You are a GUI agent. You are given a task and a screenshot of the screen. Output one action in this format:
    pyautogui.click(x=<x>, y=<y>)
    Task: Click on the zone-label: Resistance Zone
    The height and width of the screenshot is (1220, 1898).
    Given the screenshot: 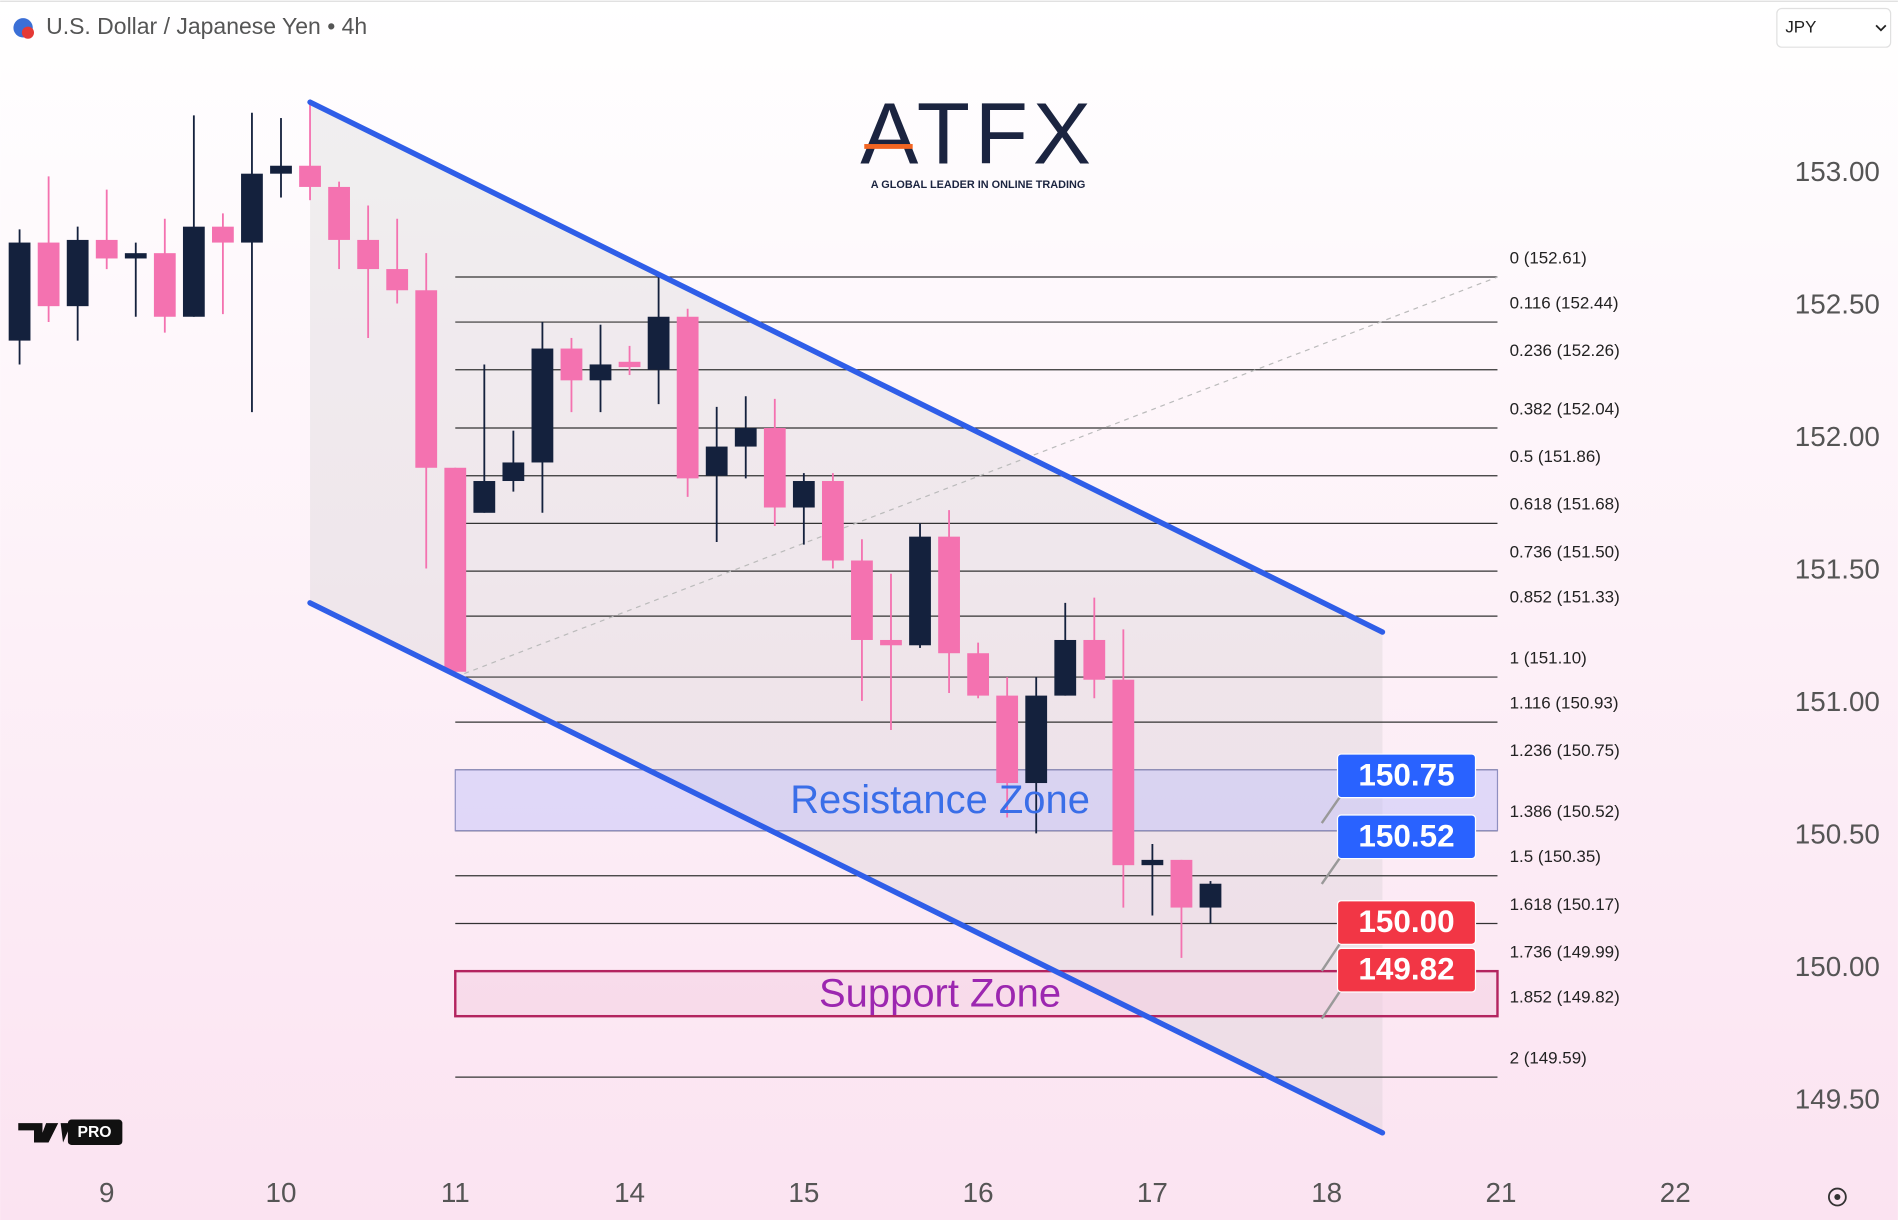 What is the action you would take?
    pyautogui.click(x=940, y=800)
    